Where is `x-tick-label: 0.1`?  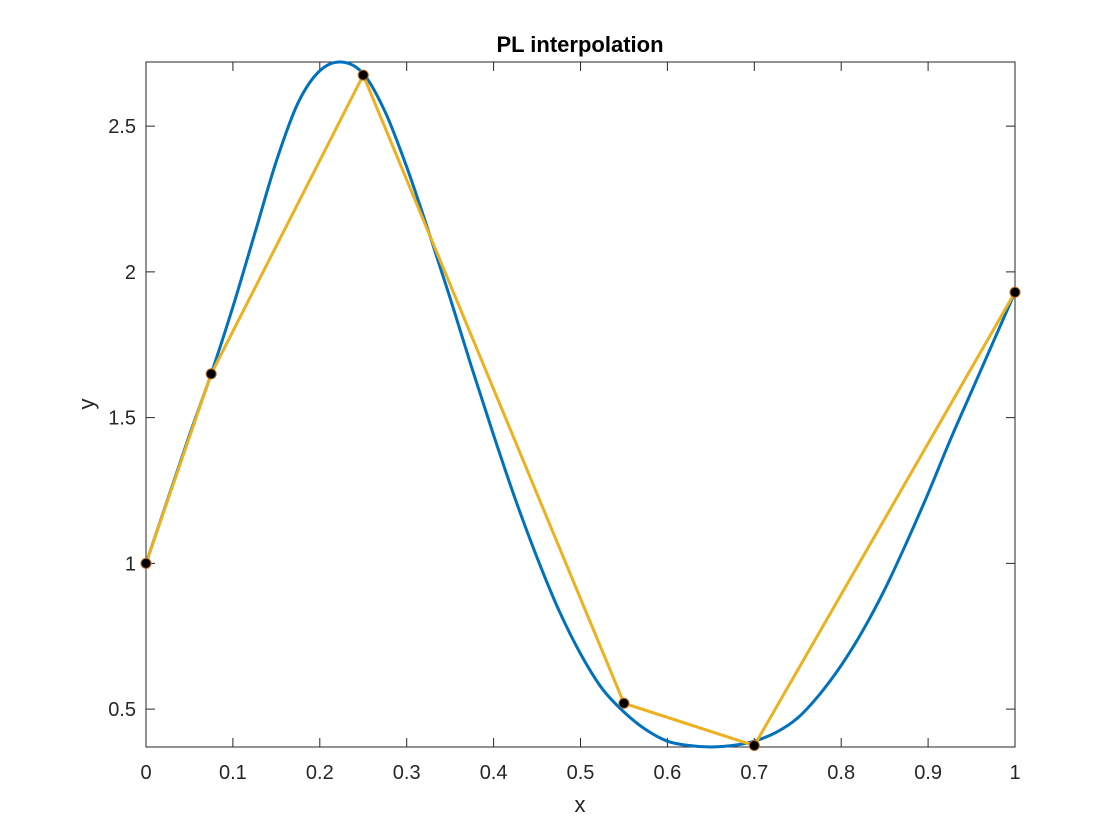
x-tick-label: 0.1 is located at coordinates (233, 773).